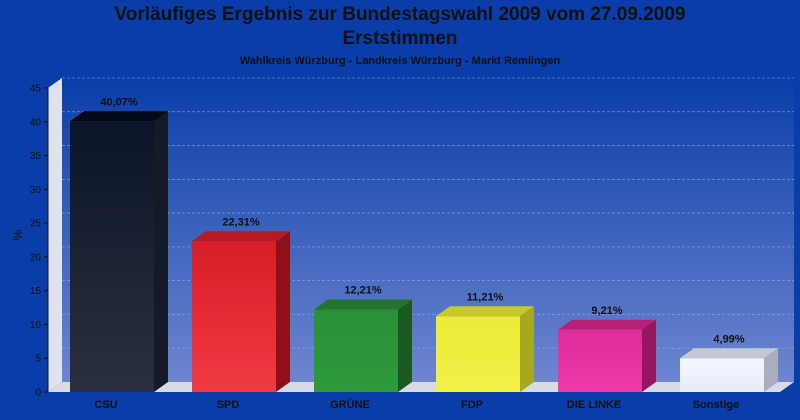 Image resolution: width=800 pixels, height=420 pixels. I want to click on x-tick-label: CSU, so click(105, 405).